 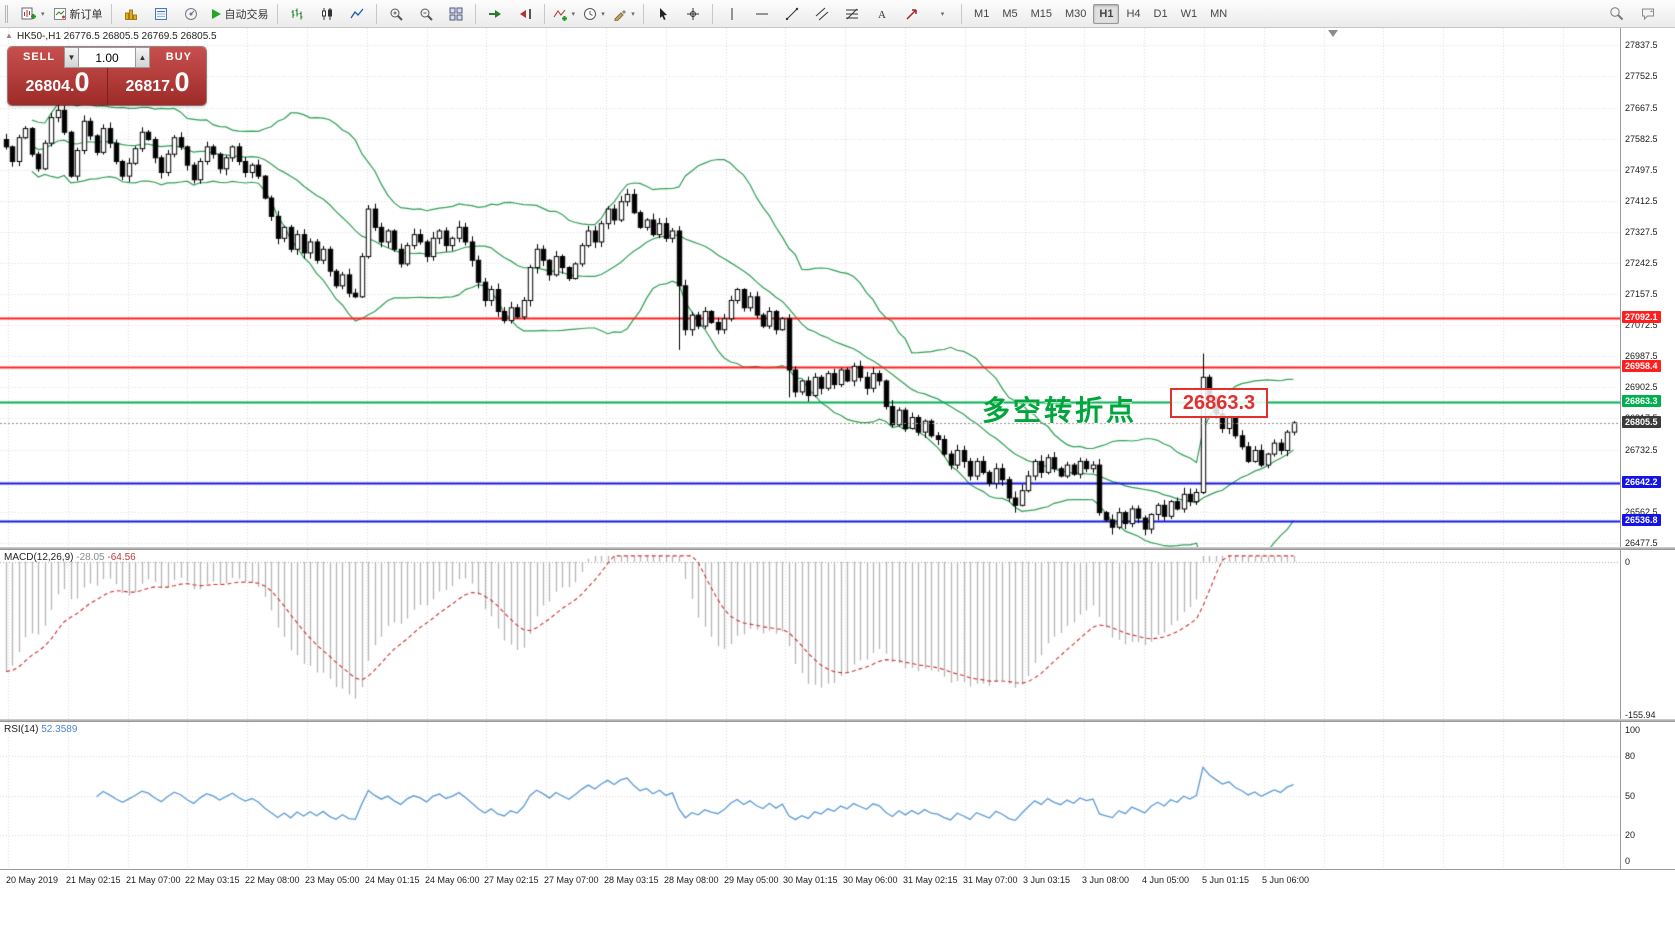 What do you see at coordinates (810, 880) in the screenshot?
I see `time-axis-label: 30 May 01:15` at bounding box center [810, 880].